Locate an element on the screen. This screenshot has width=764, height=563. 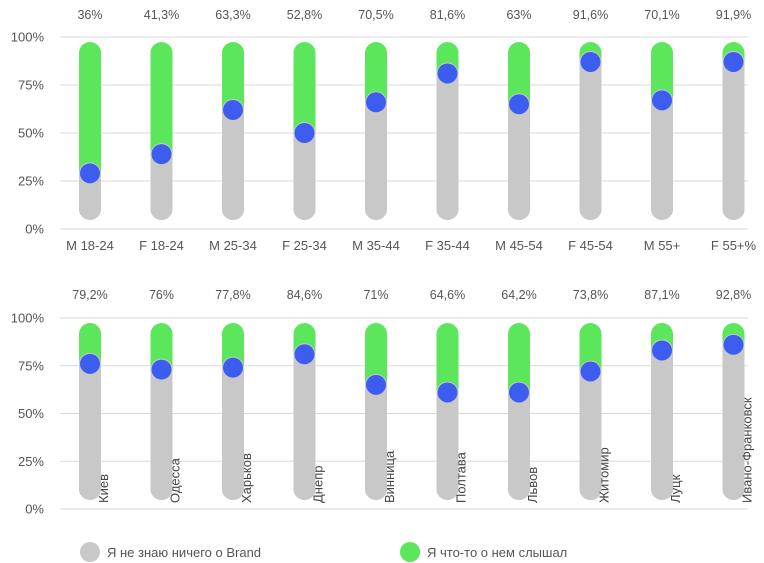
category-label: Киев is located at coordinates (103, 488).